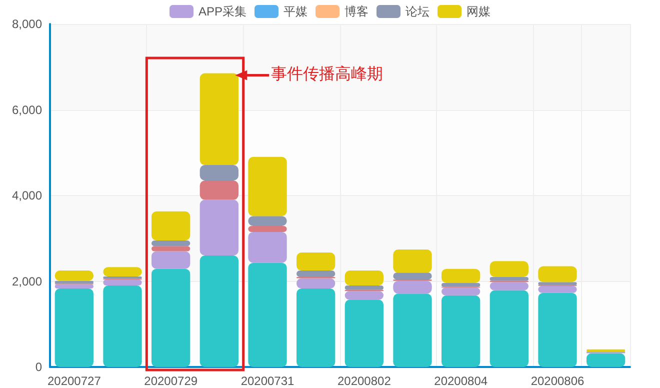 This screenshot has height=388, width=660. What do you see at coordinates (27, 24) in the screenshot?
I see `y-tick-label: 8,000` at bounding box center [27, 24].